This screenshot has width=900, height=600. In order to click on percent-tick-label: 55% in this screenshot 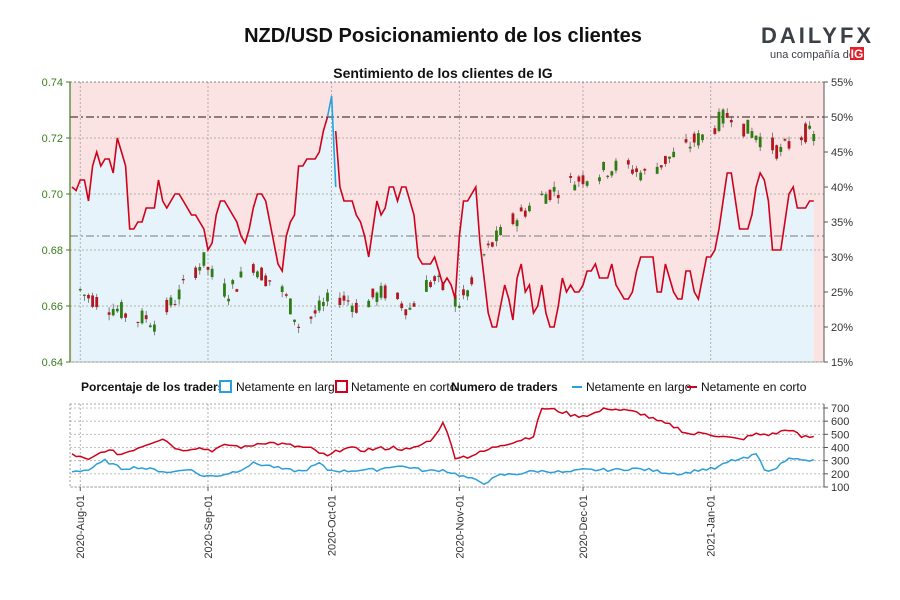, I will do `click(842, 83)`.